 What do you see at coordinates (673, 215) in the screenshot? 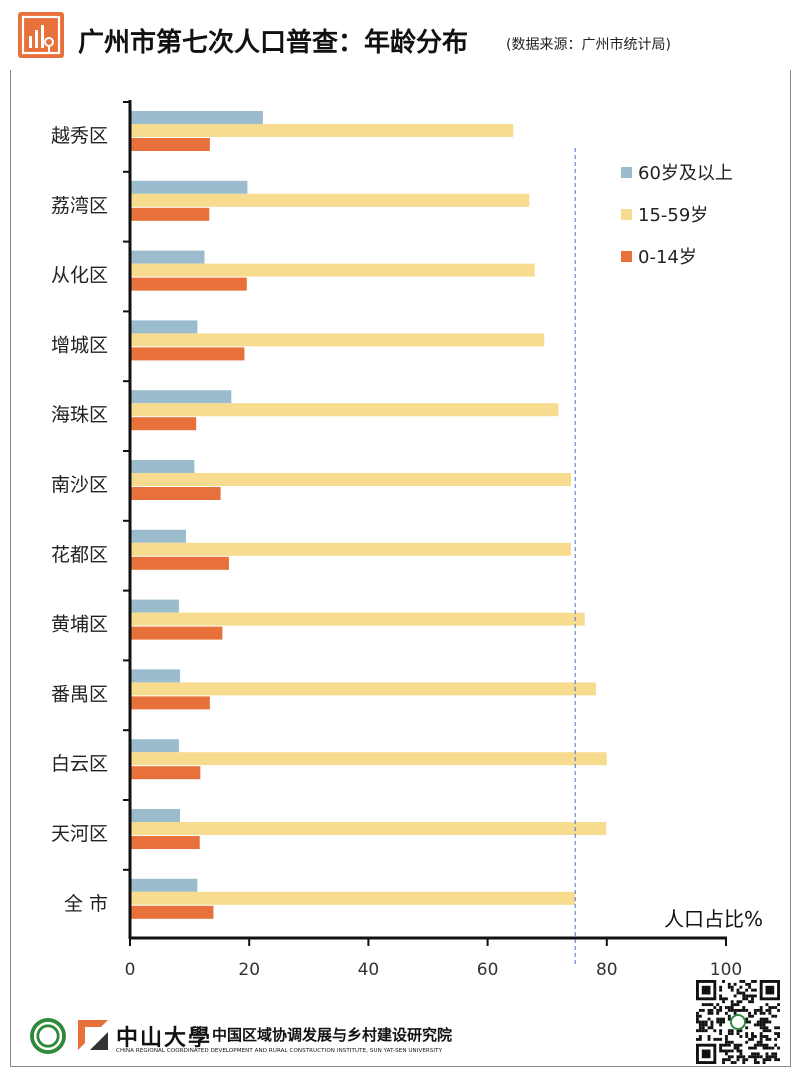
I see `legend-label-2: 15-59岁` at bounding box center [673, 215].